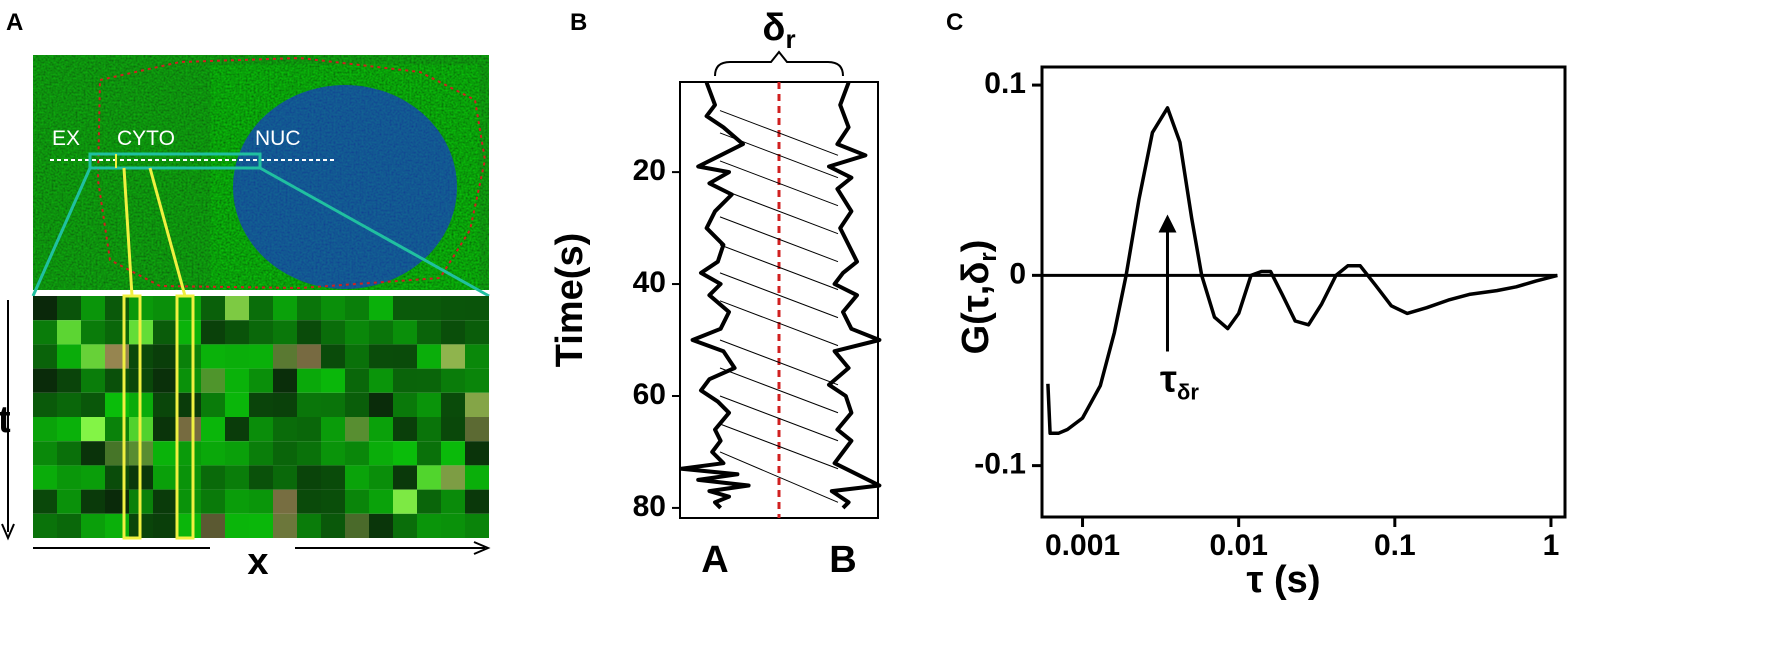  Describe the element at coordinates (976, 246) in the screenshot. I see `text-part: )` at that location.